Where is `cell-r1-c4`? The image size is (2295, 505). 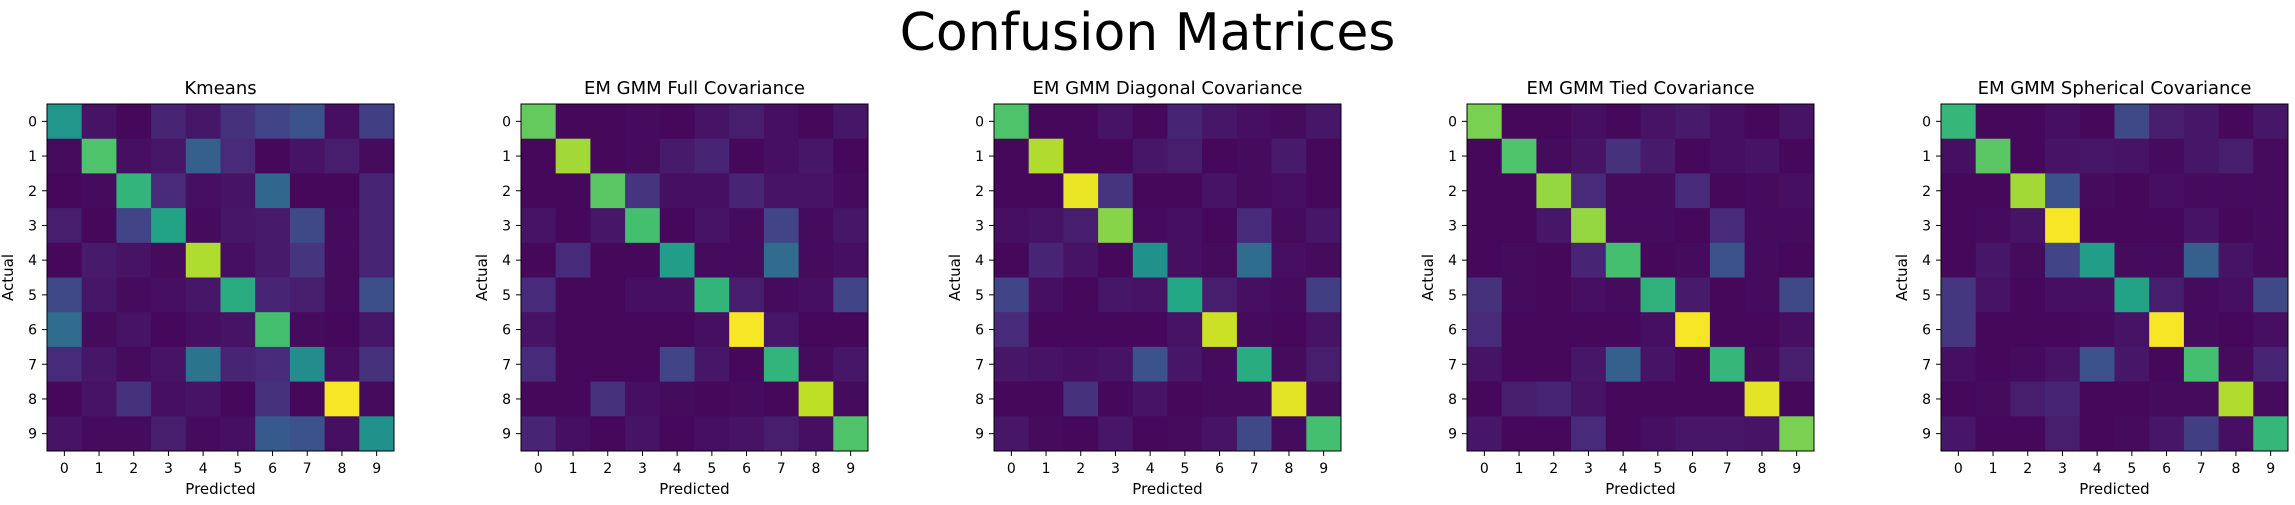
cell-r1-c4 is located at coordinates (1150, 156).